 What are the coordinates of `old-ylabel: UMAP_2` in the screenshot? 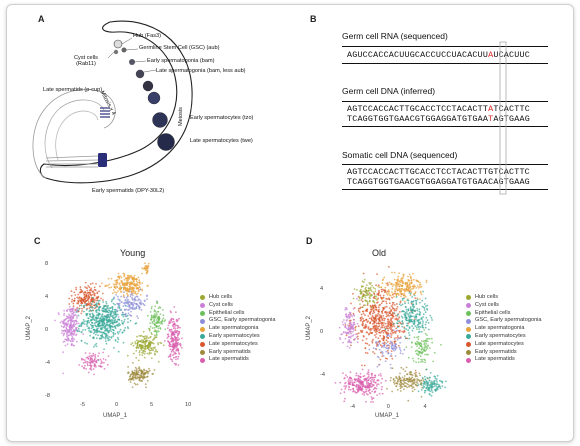 It's located at (309, 327).